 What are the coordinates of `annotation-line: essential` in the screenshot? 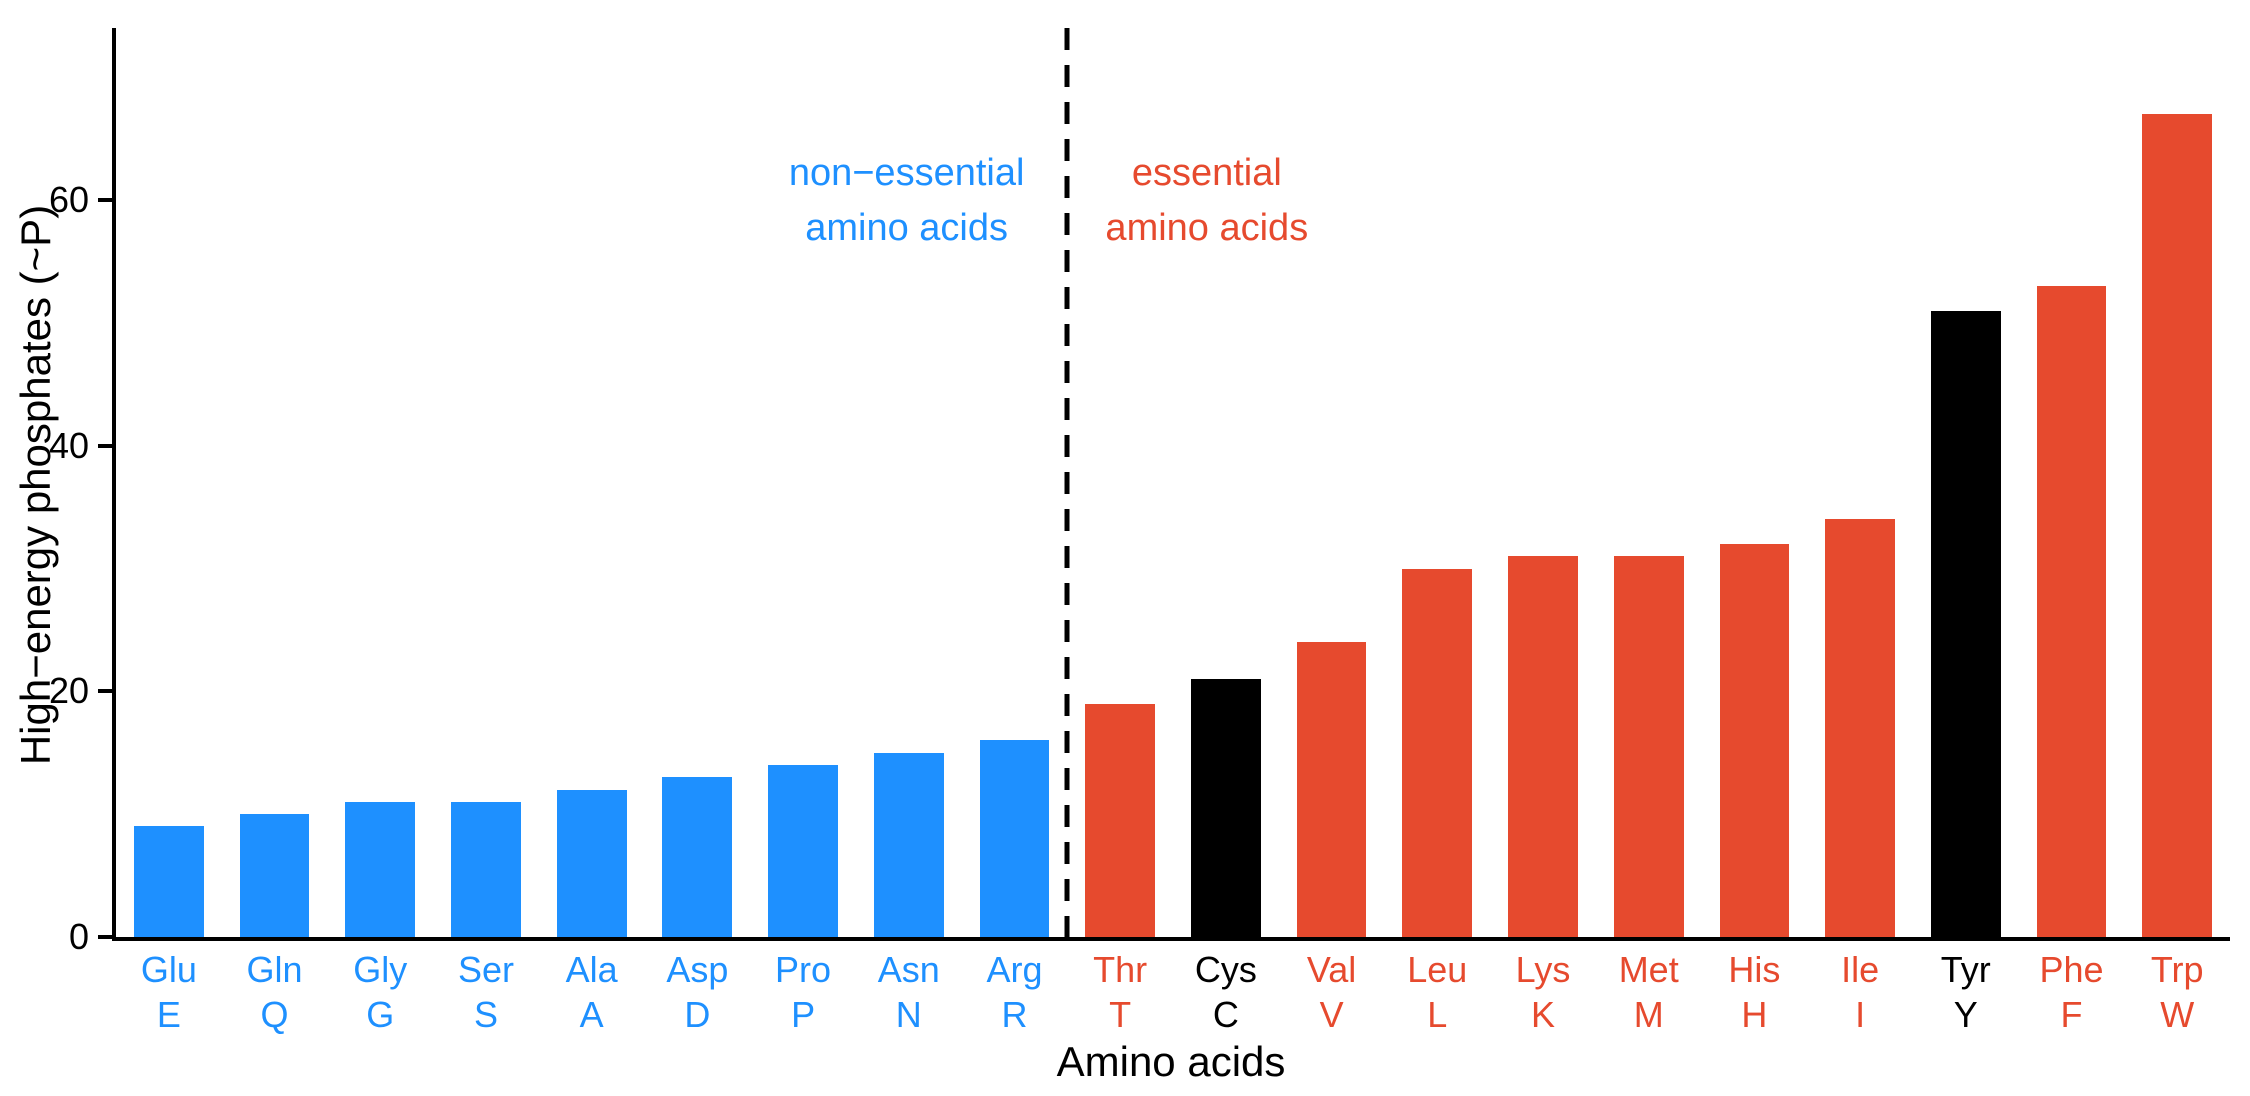 It's located at (1206, 173).